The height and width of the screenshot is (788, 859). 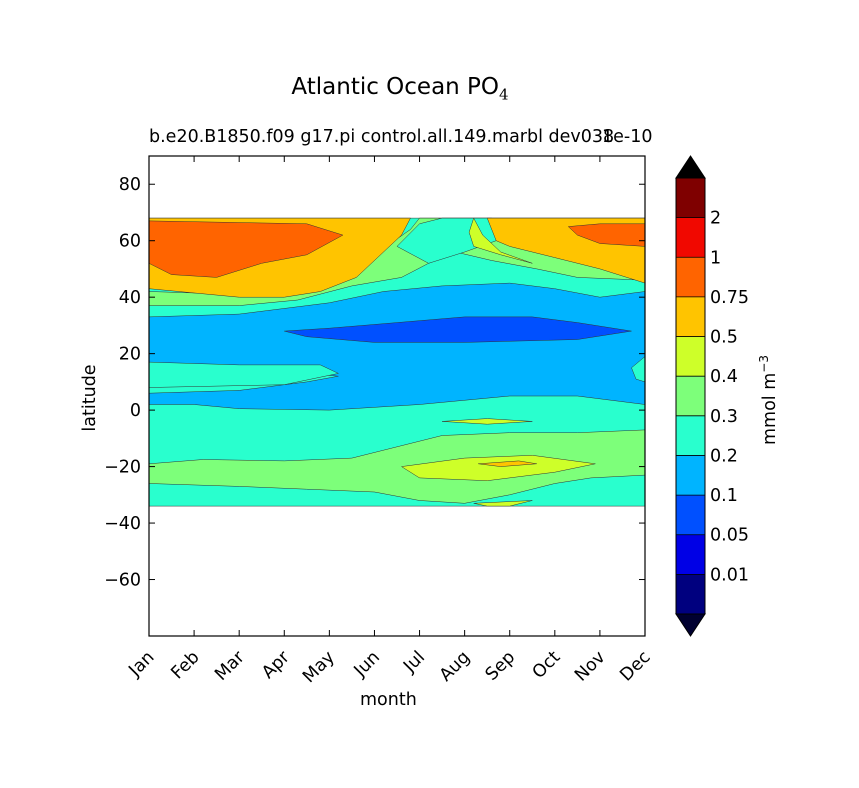 I want to click on y-tick-label-0: 80, so click(x=130, y=185).